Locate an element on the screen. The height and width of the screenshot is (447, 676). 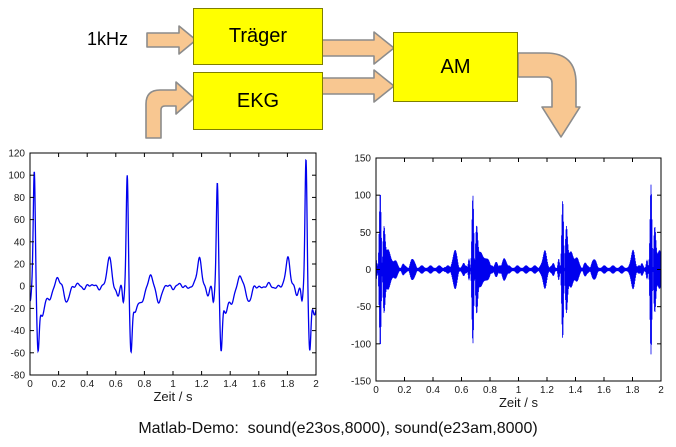
ekg-xtick-label: 1.2 is located at coordinates (202, 384).